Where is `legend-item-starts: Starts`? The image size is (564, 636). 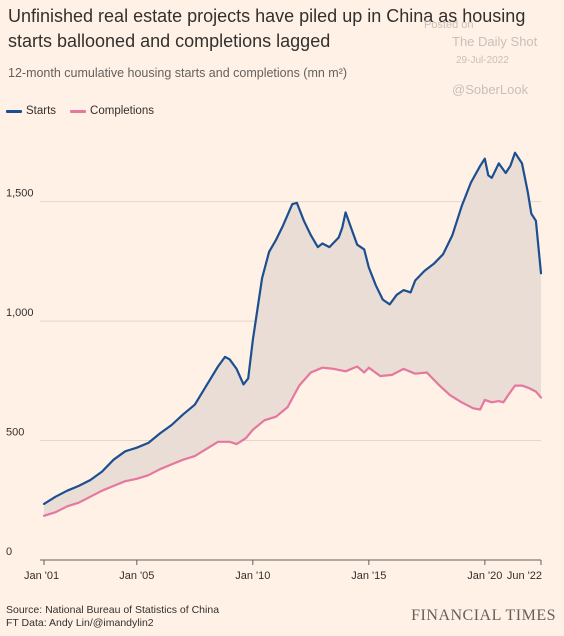 legend-item-starts: Starts is located at coordinates (31, 111).